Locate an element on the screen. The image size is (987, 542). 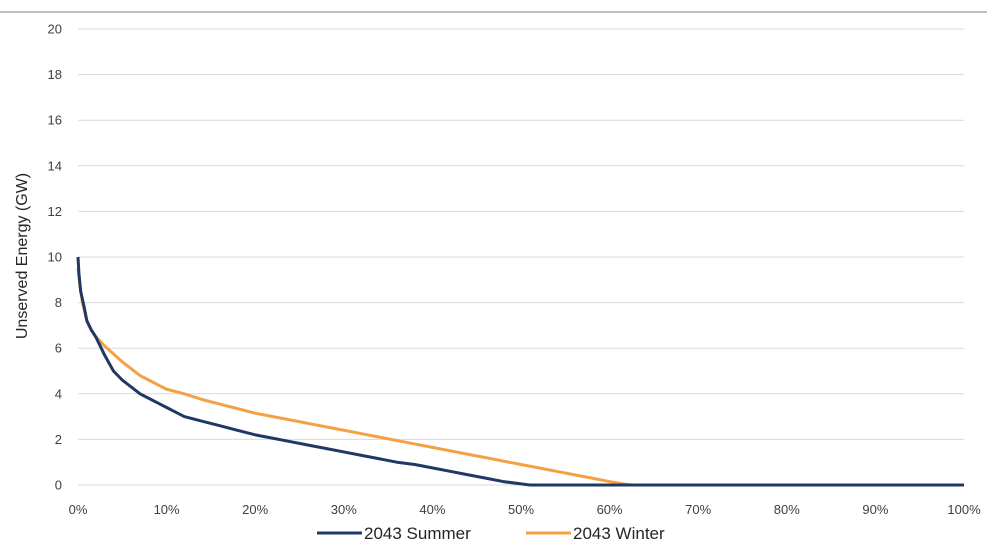
y-tick-label: 6 is located at coordinates (58, 348).